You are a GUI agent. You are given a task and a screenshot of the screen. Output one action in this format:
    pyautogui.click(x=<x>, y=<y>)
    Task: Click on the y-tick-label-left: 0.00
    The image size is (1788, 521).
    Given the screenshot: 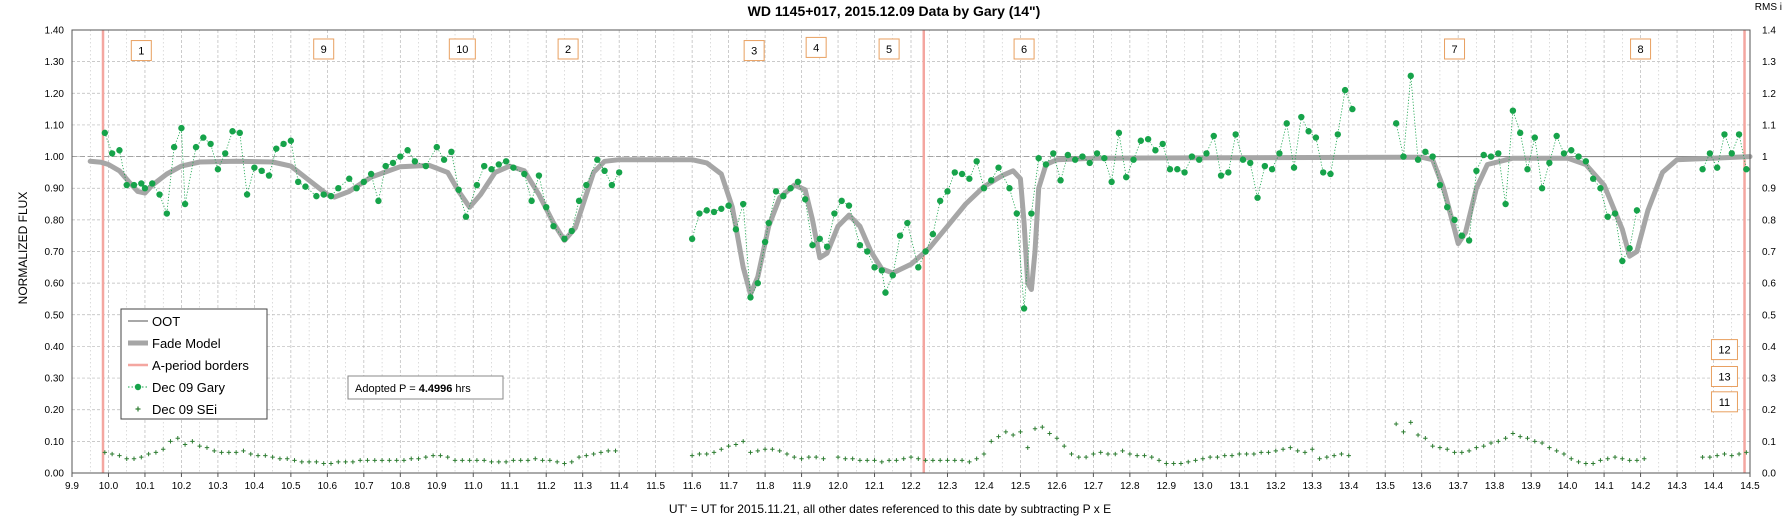 What is the action you would take?
    pyautogui.click(x=55, y=474)
    